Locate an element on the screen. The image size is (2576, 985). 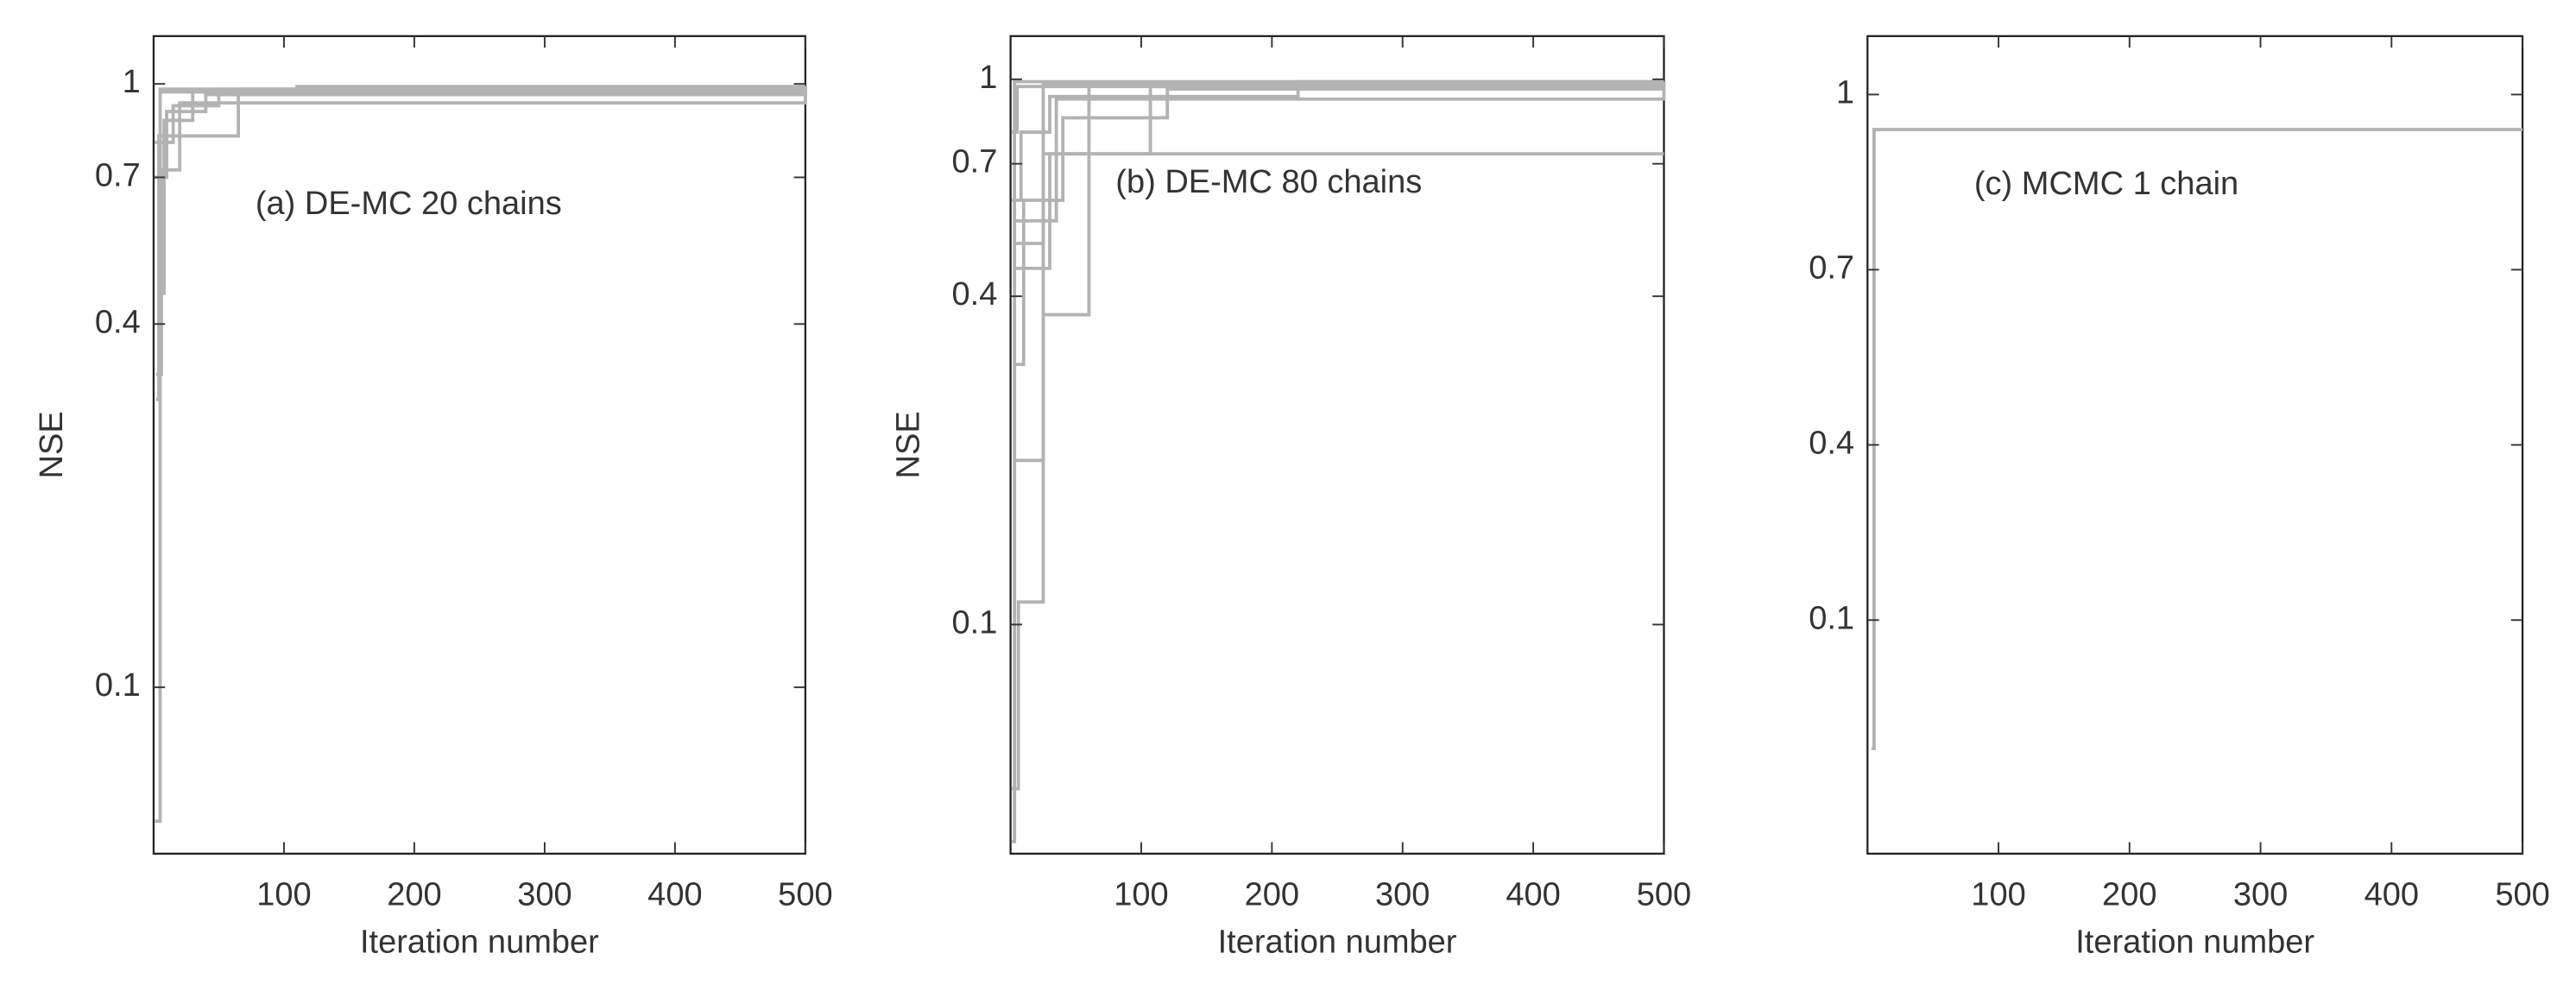
annotation: (a) DE-MC 20 chains is located at coordinates (409, 204).